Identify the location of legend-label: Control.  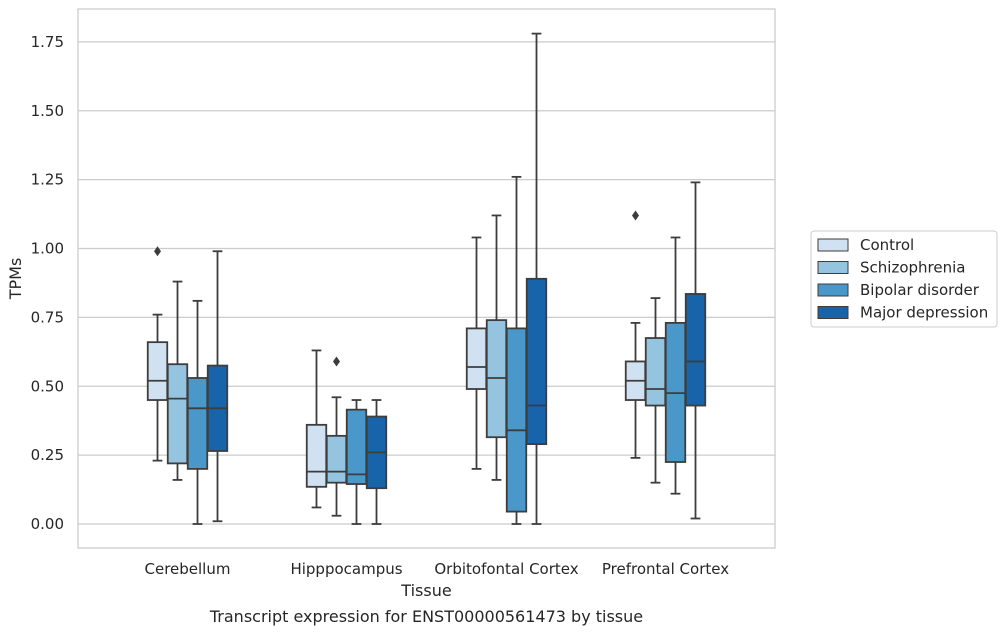
(887, 245).